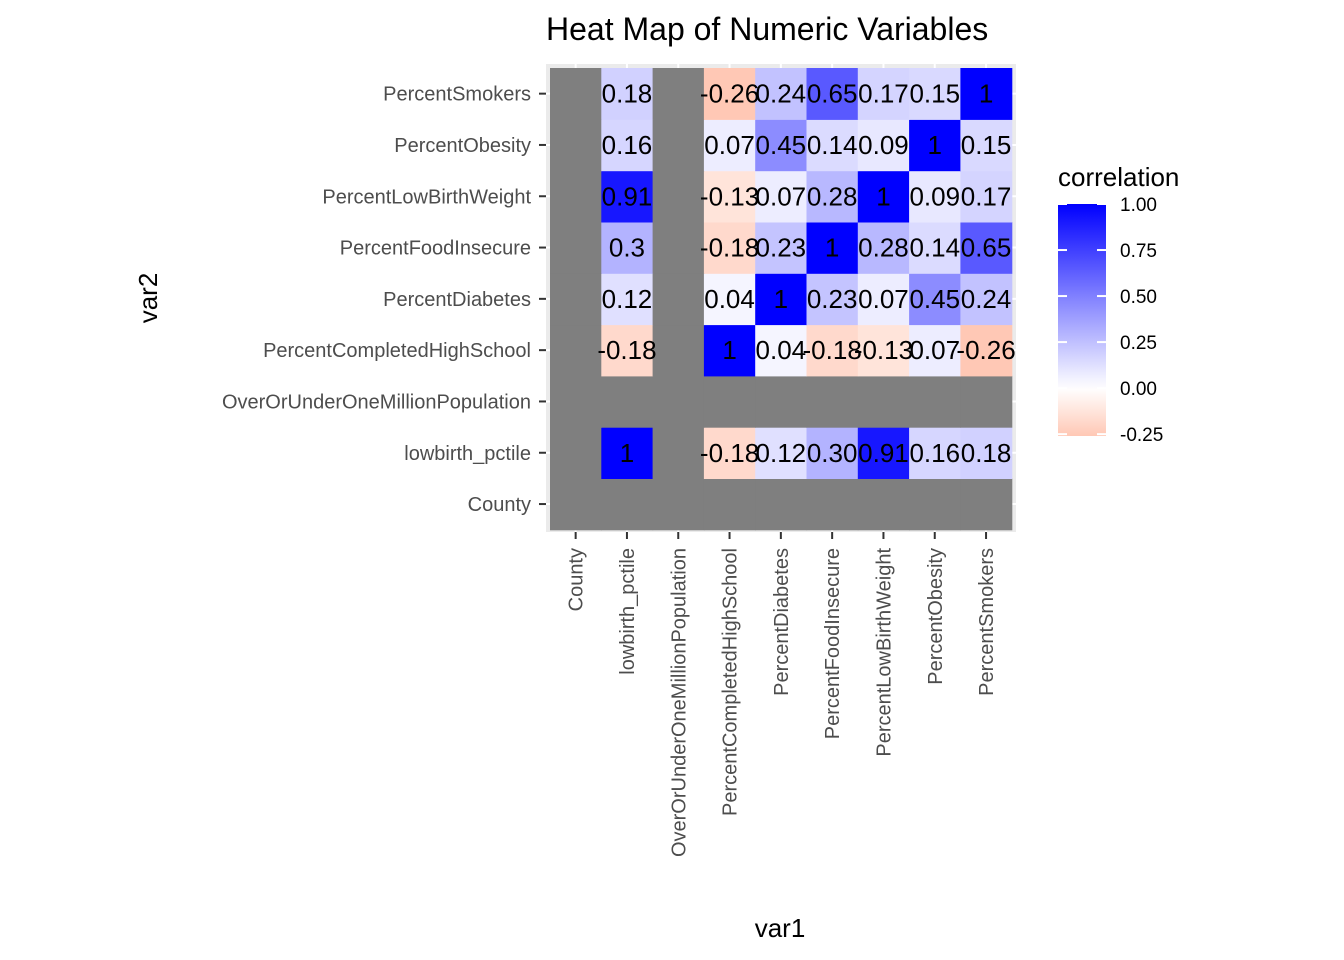  I want to click on y-tick-label: County, so click(499, 505).